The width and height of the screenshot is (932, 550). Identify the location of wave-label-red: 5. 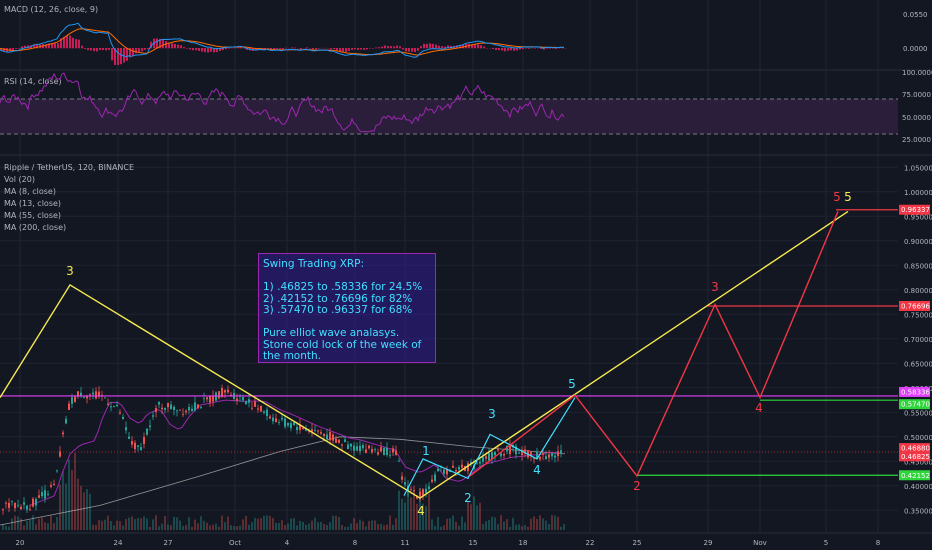
(837, 197).